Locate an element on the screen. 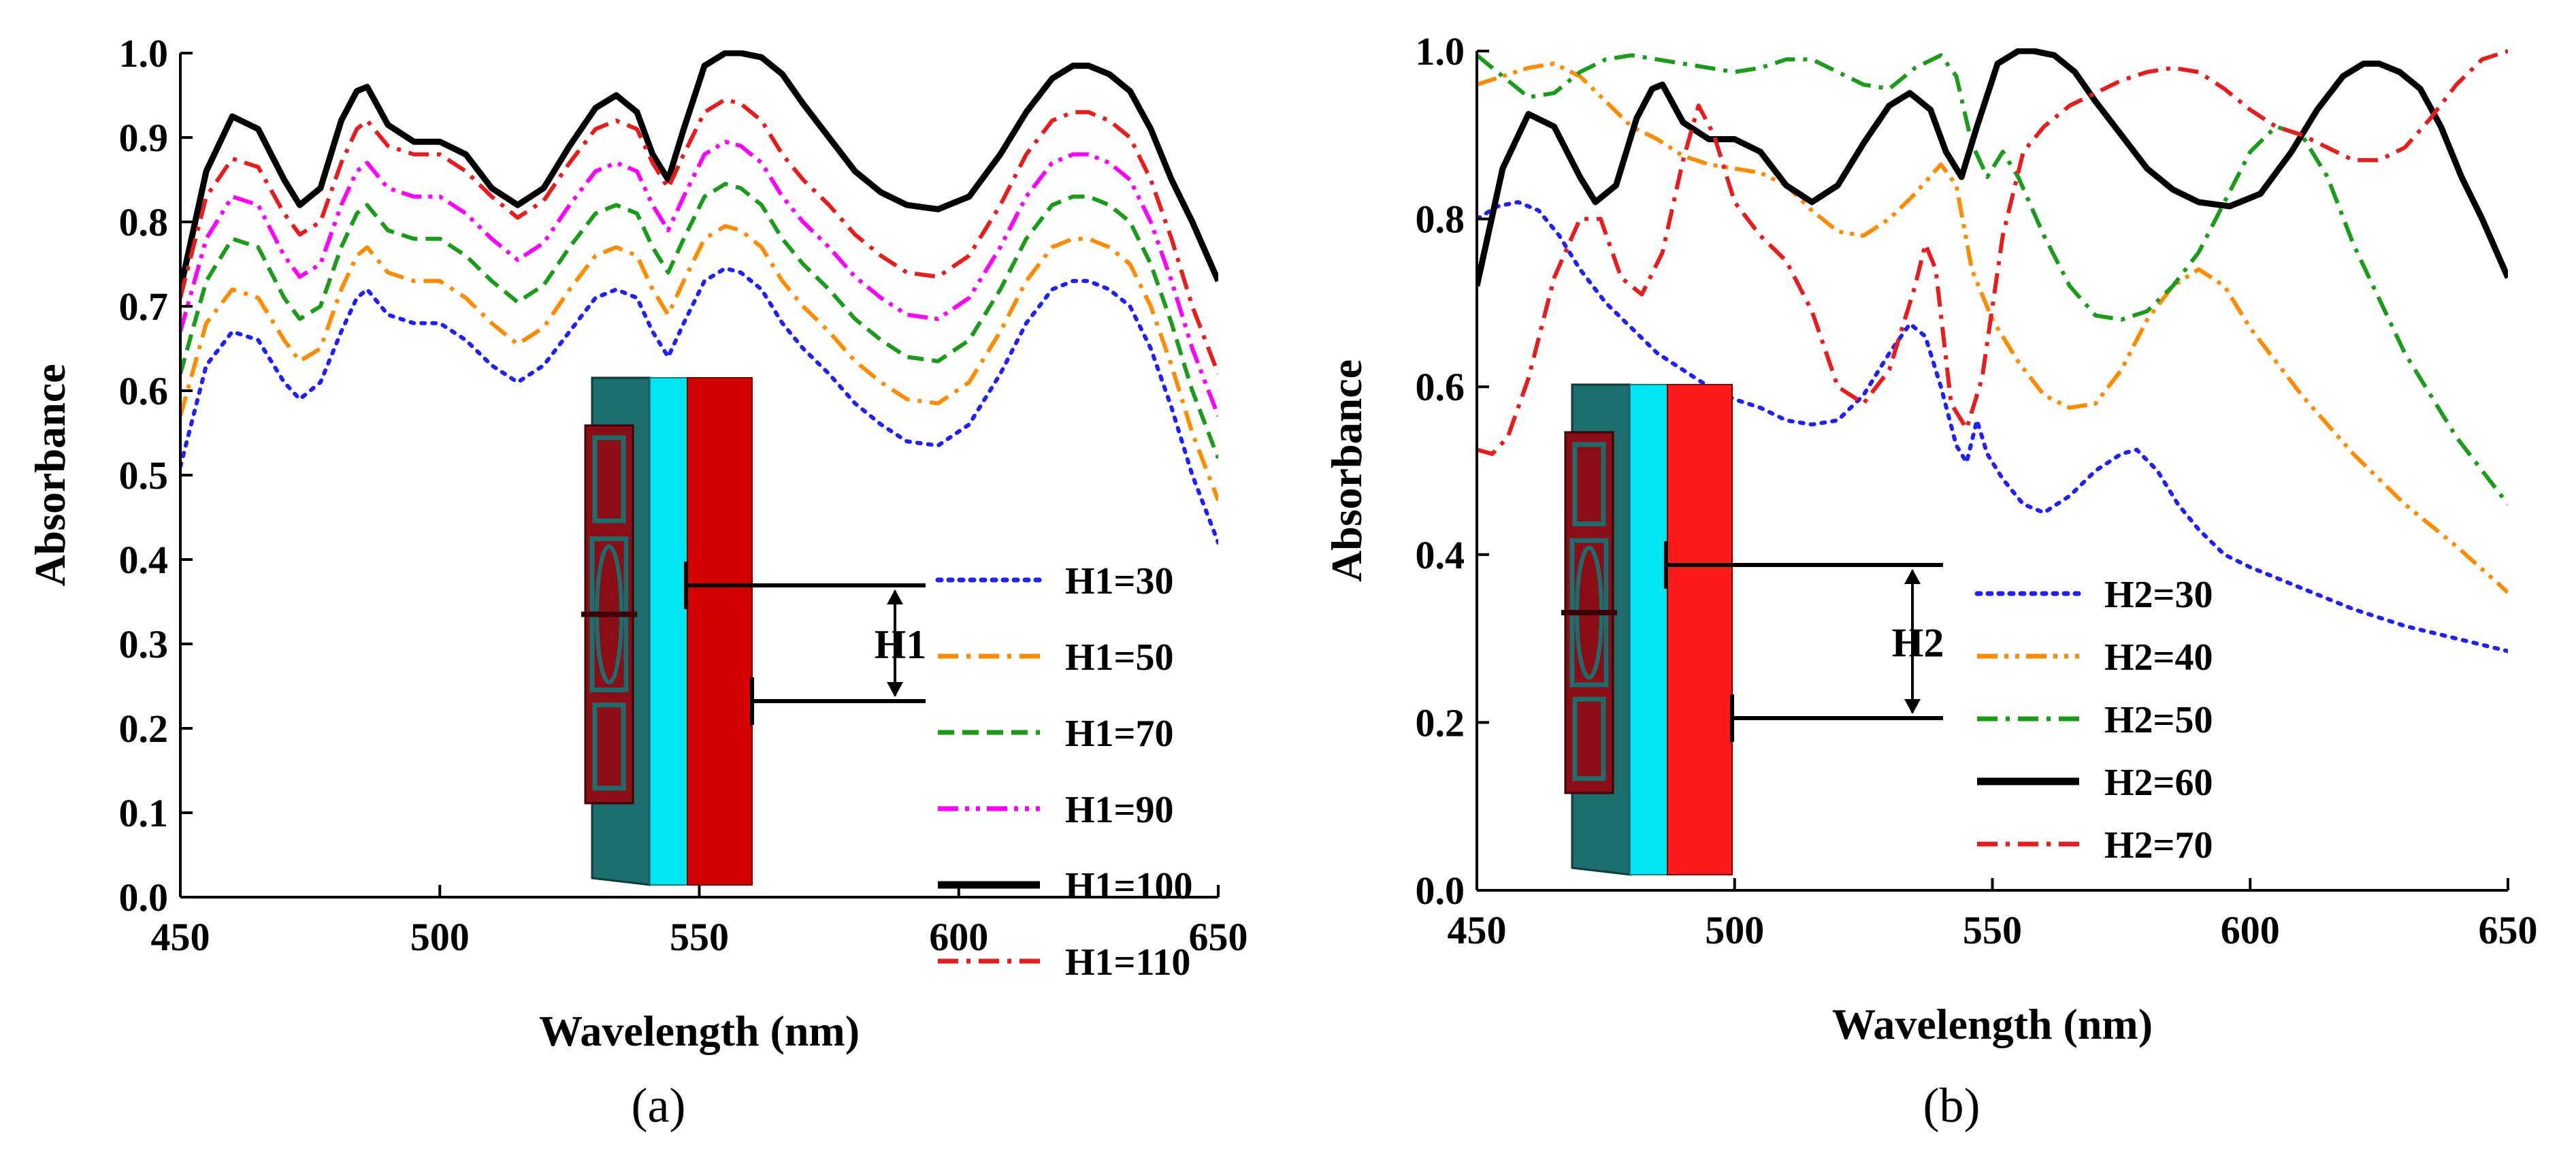 The width and height of the screenshot is (2576, 1149). legend-label: H1=110 is located at coordinates (1127, 962).